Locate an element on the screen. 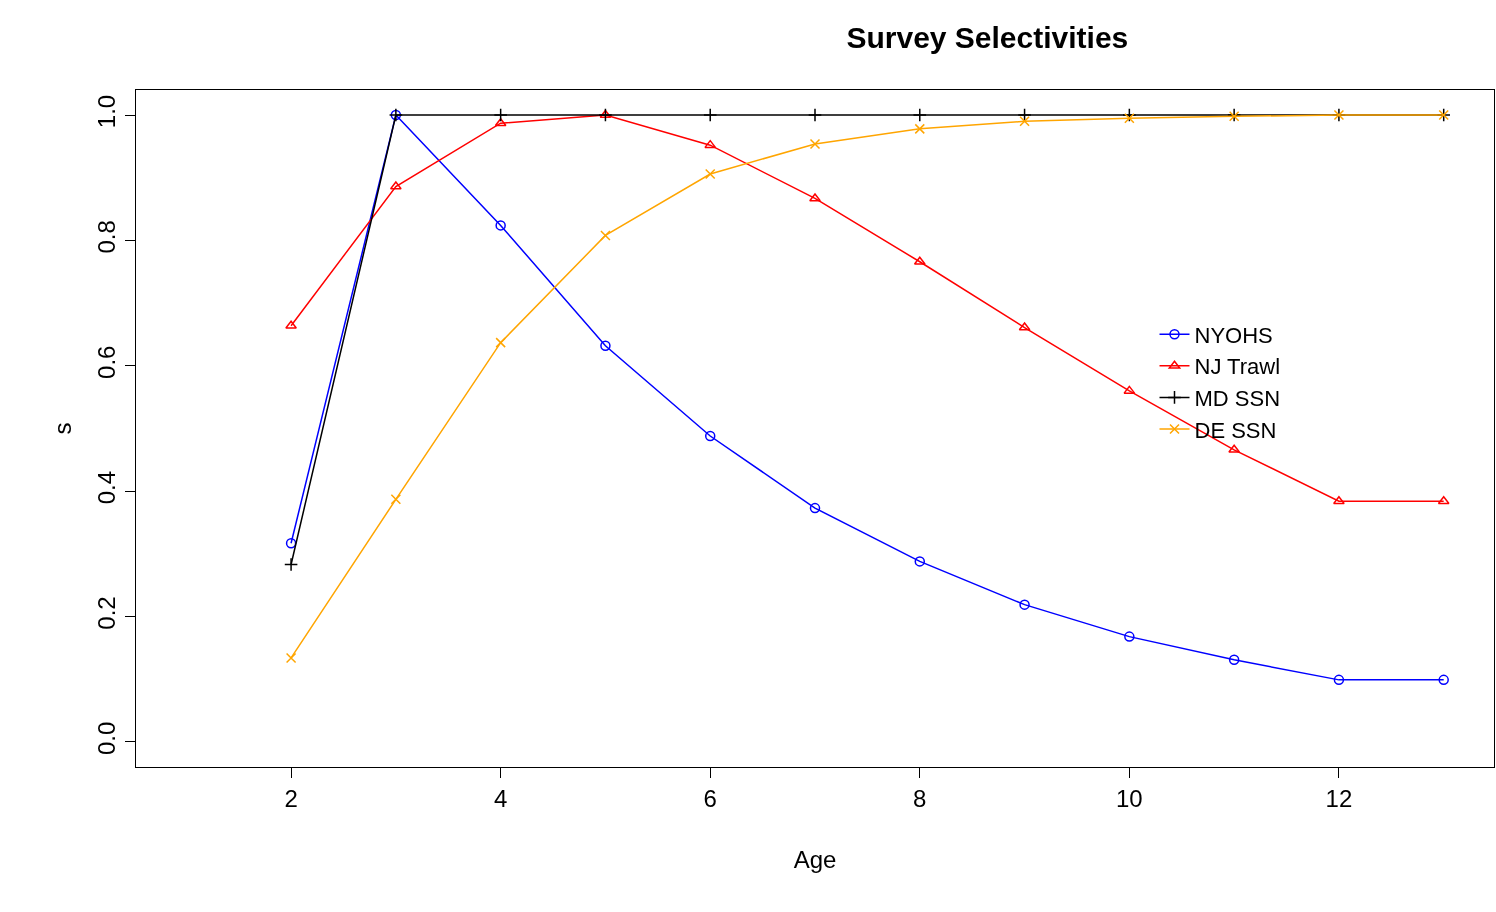 The height and width of the screenshot is (912, 1496). y-tick-label: 0.0 is located at coordinates (107, 738).